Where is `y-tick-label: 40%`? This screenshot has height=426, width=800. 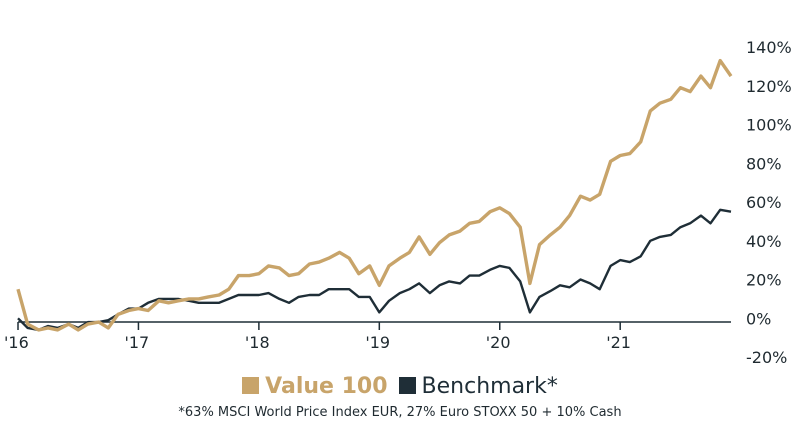
y-tick-label: 40% is located at coordinates (764, 241).